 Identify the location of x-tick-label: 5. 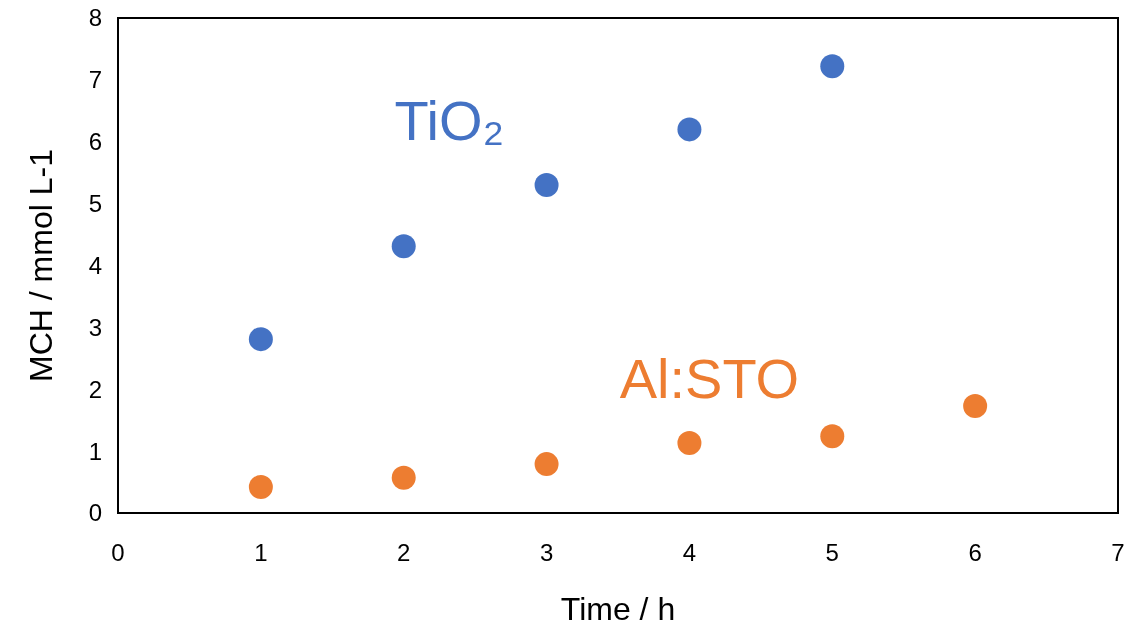
(832, 552).